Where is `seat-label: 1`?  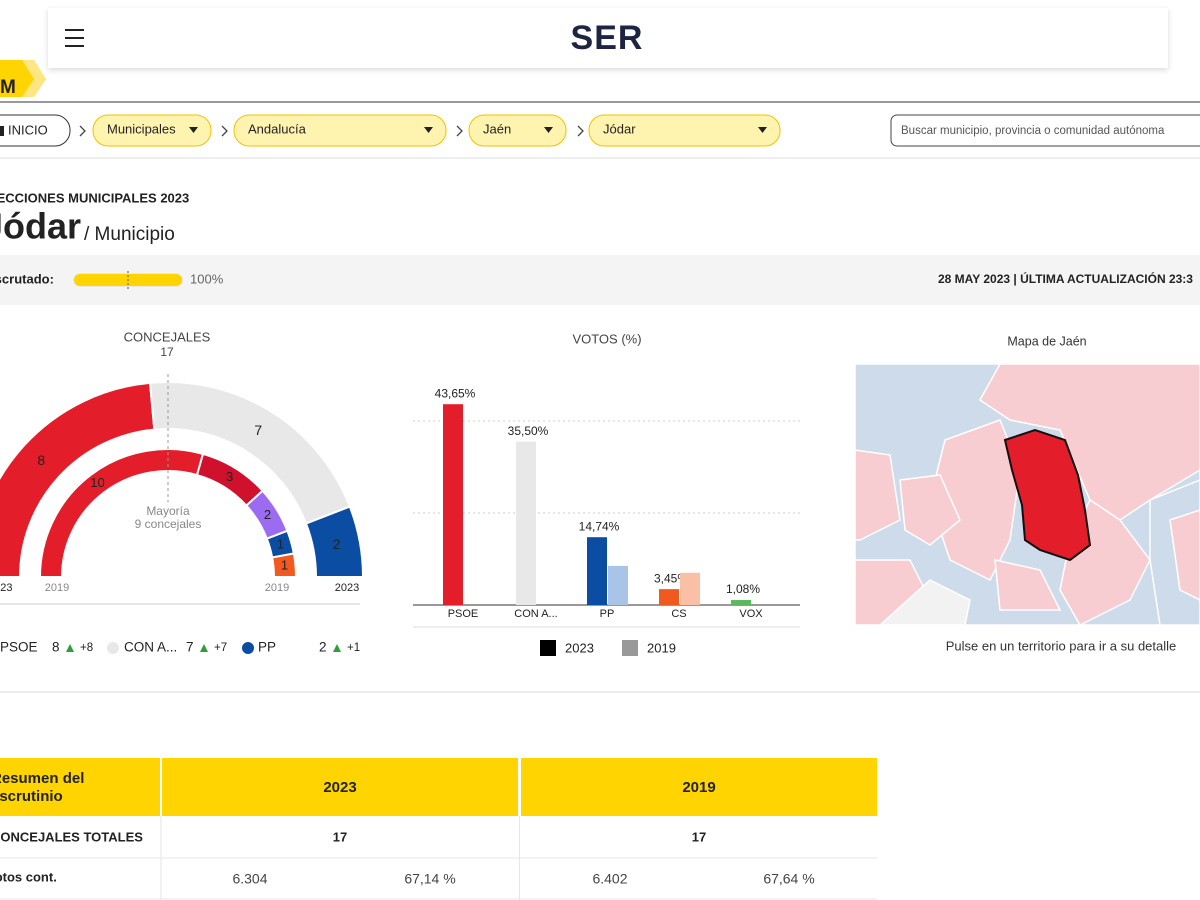 seat-label: 1 is located at coordinates (284, 565).